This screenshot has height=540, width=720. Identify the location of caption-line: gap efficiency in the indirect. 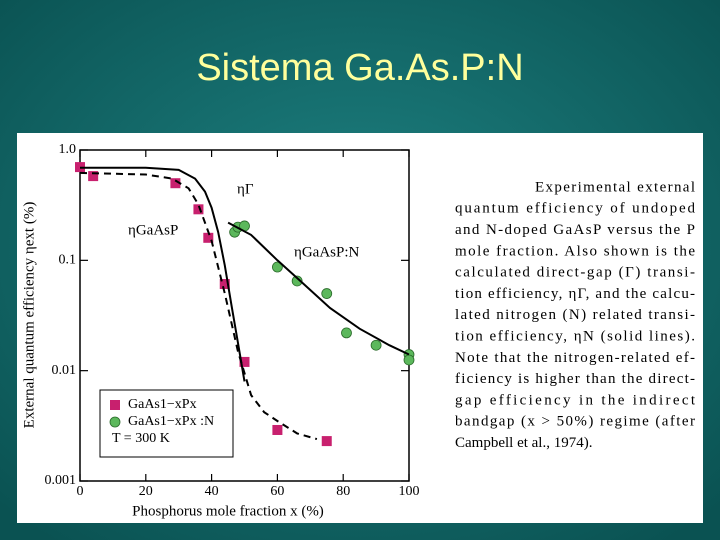
(575, 400).